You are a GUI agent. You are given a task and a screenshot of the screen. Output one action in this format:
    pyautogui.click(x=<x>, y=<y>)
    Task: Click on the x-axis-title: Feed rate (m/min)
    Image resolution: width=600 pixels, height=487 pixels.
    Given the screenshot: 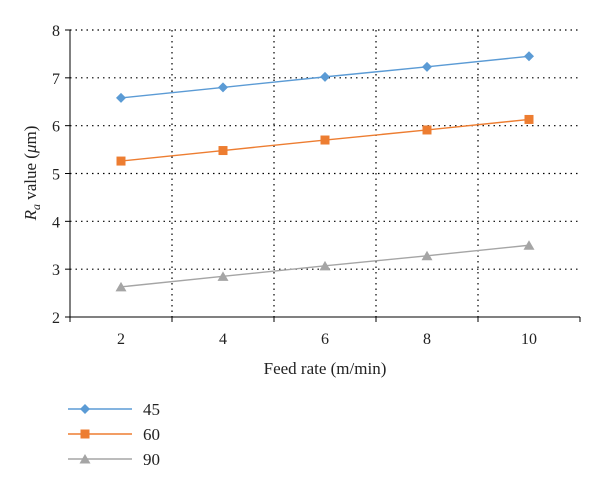 What is the action you would take?
    pyautogui.click(x=325, y=368)
    